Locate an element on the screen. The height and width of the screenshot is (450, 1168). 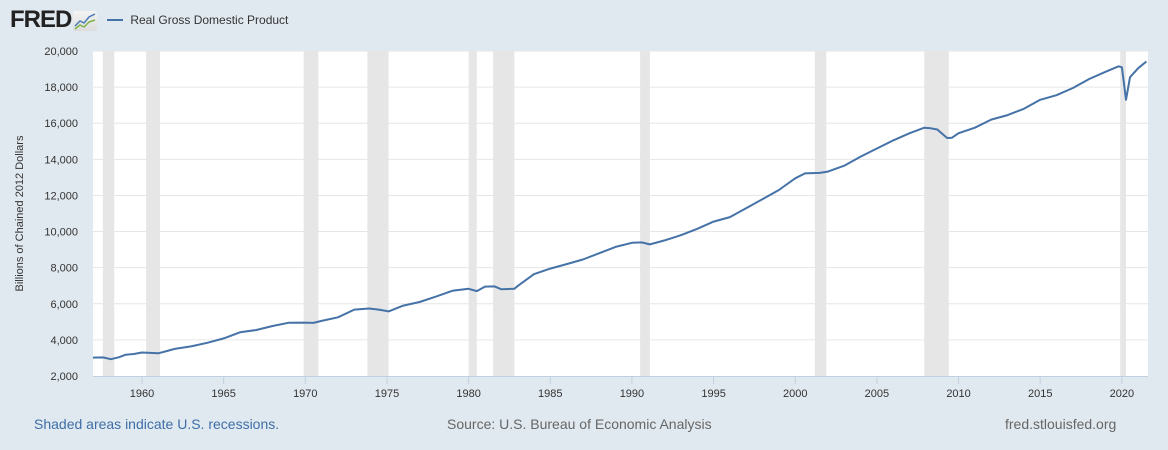
x-tick-label: 2015 is located at coordinates (1040, 394).